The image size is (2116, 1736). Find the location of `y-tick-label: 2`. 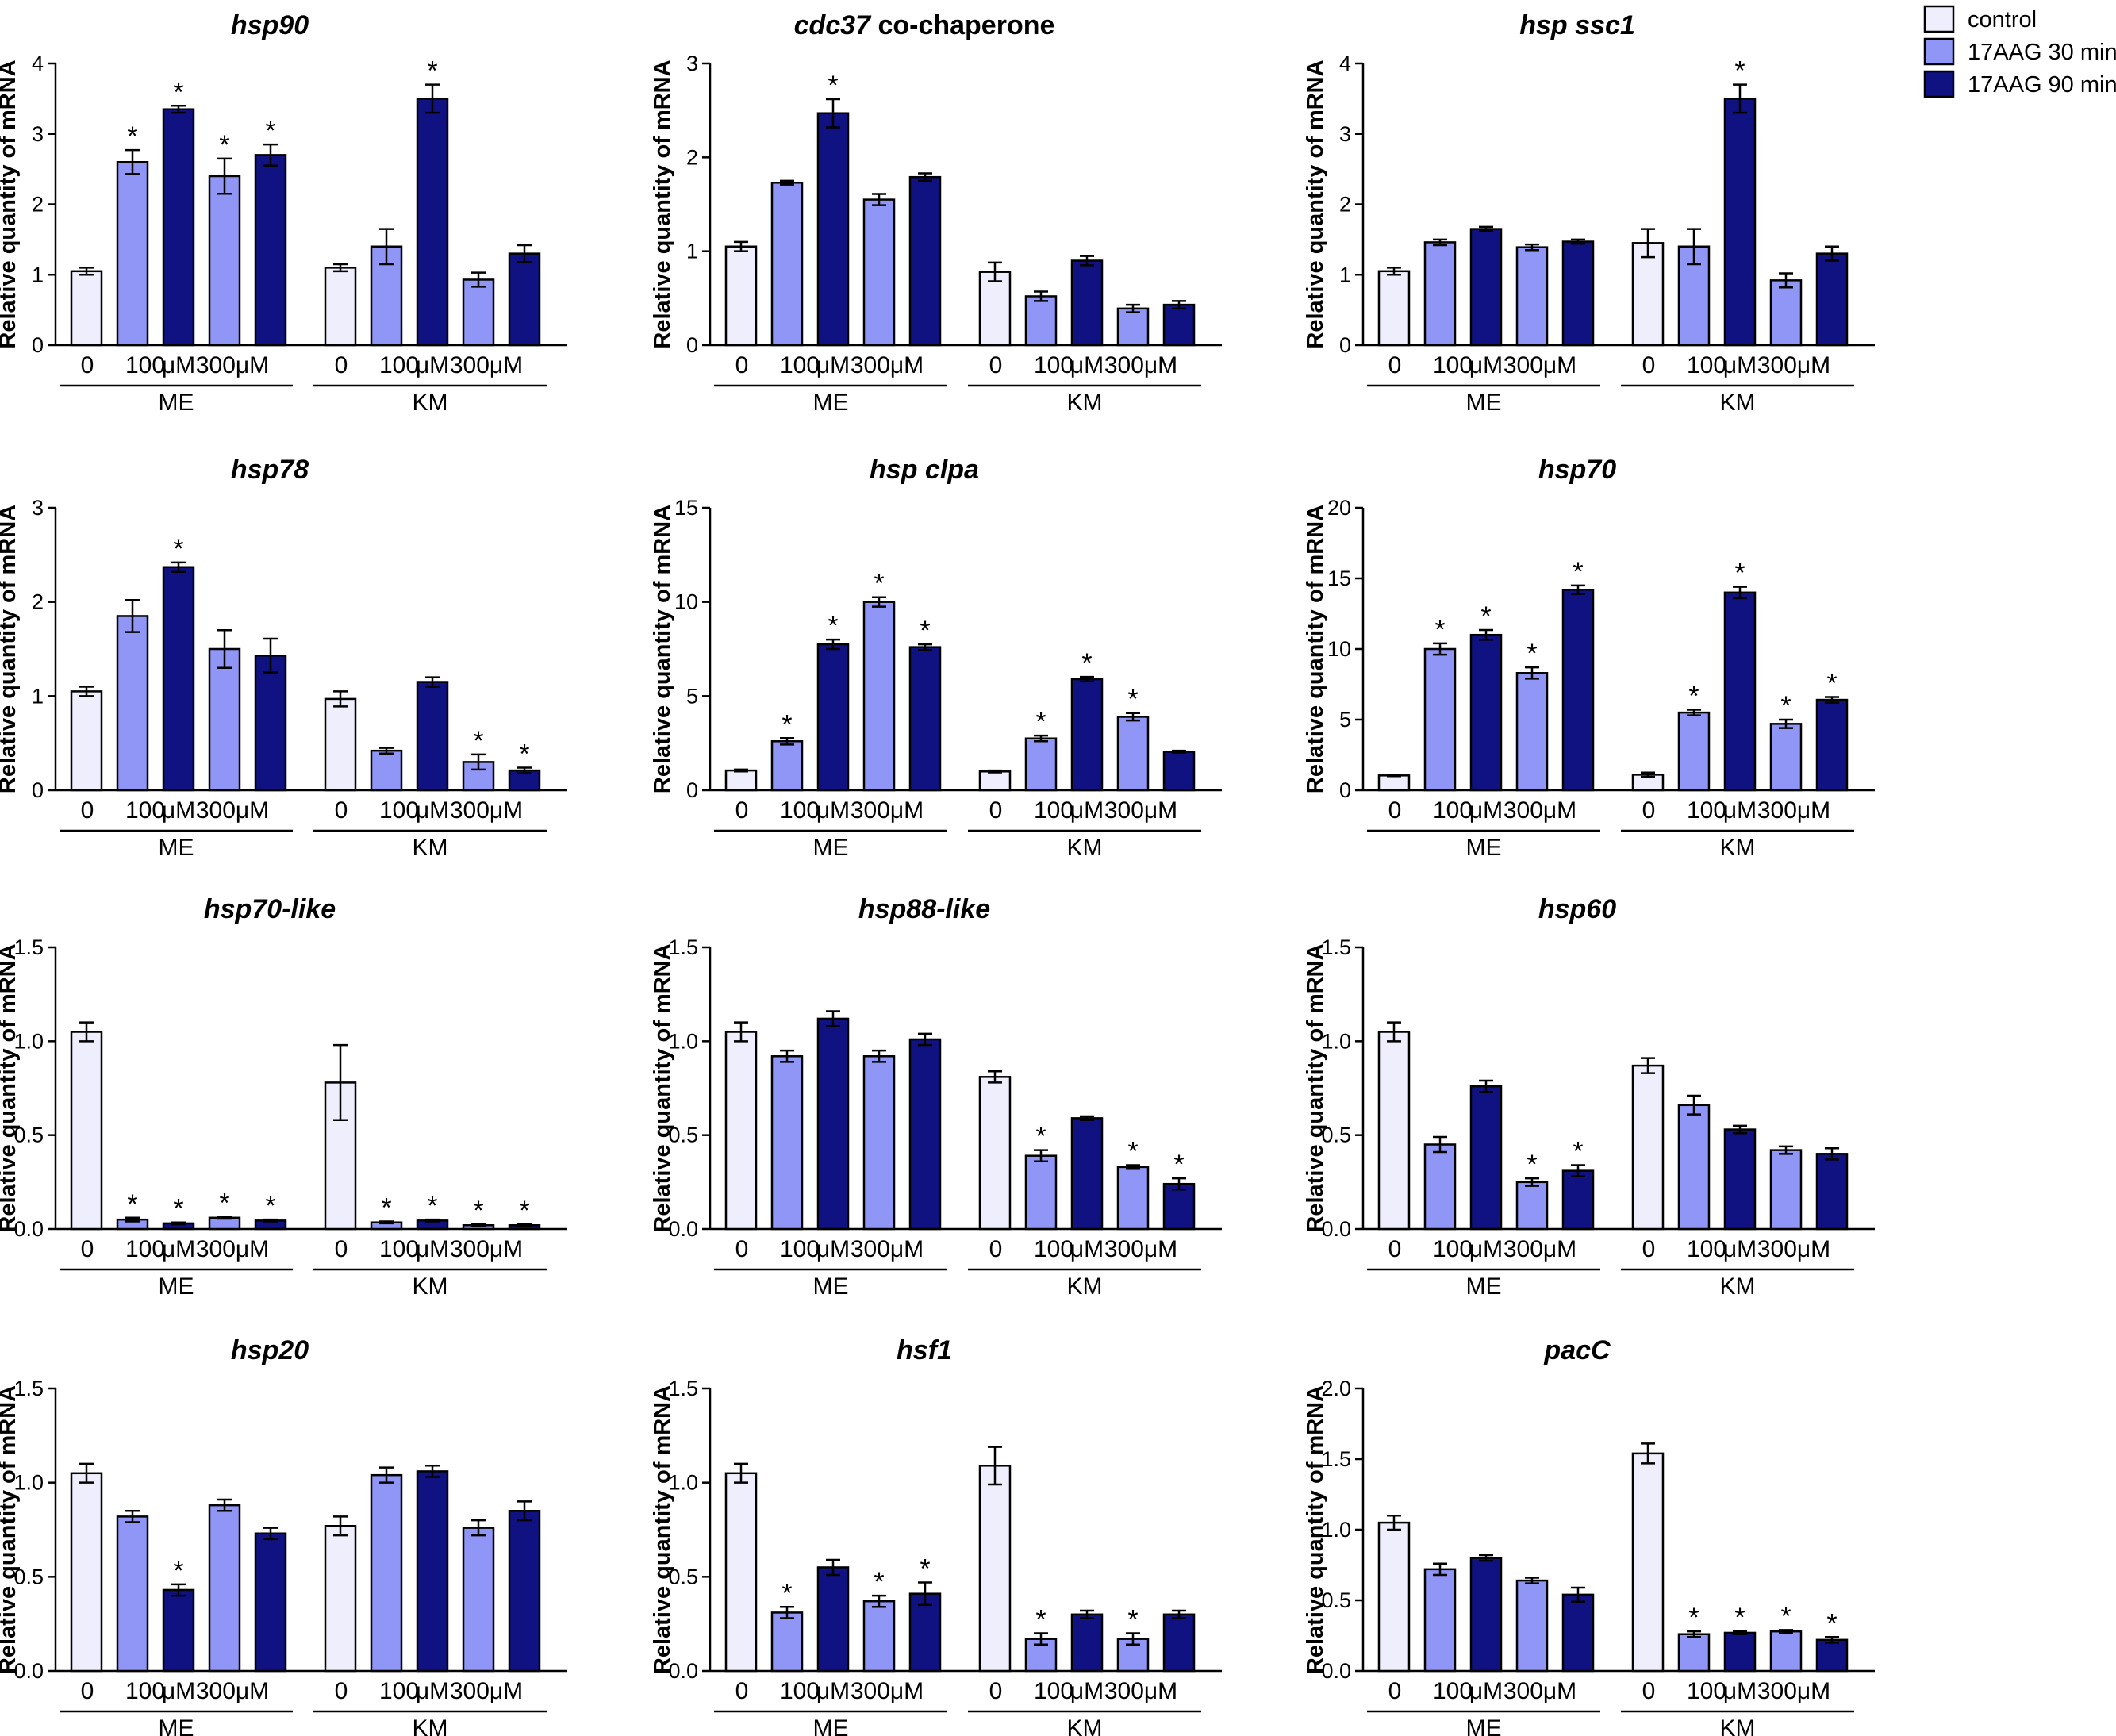

y-tick-label: 2 is located at coordinates (38, 602).